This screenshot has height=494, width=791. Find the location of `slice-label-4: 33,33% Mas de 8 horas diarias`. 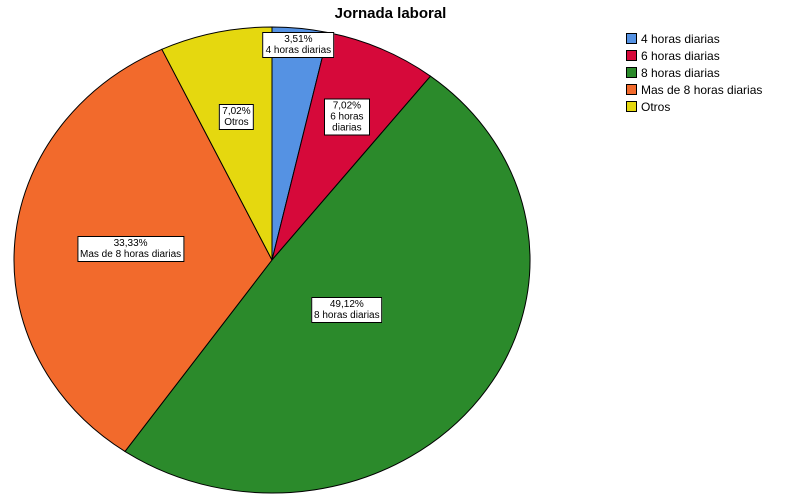

slice-label-4: 33,33% Mas de 8 horas diarias is located at coordinates (130, 249).